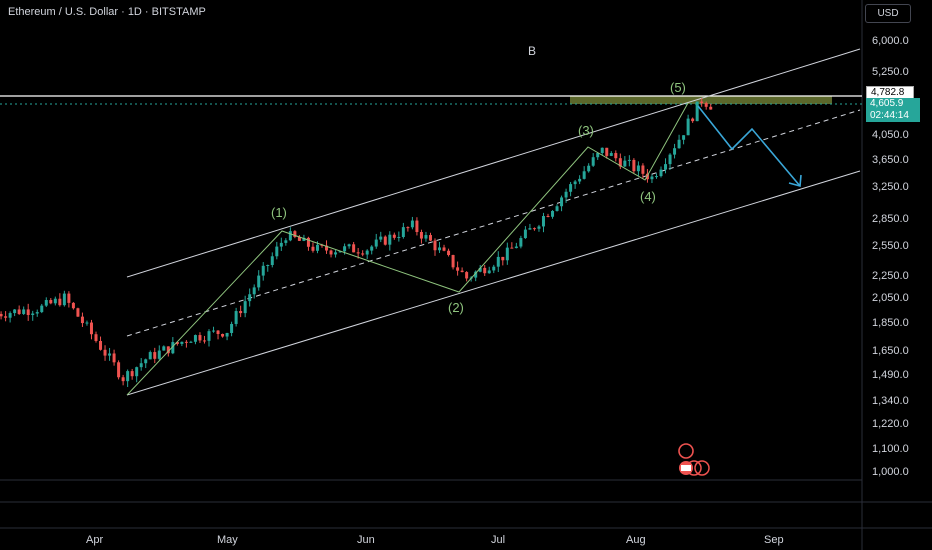  Describe the element at coordinates (888, 13) in the screenshot. I see `currency-button: USD` at that location.